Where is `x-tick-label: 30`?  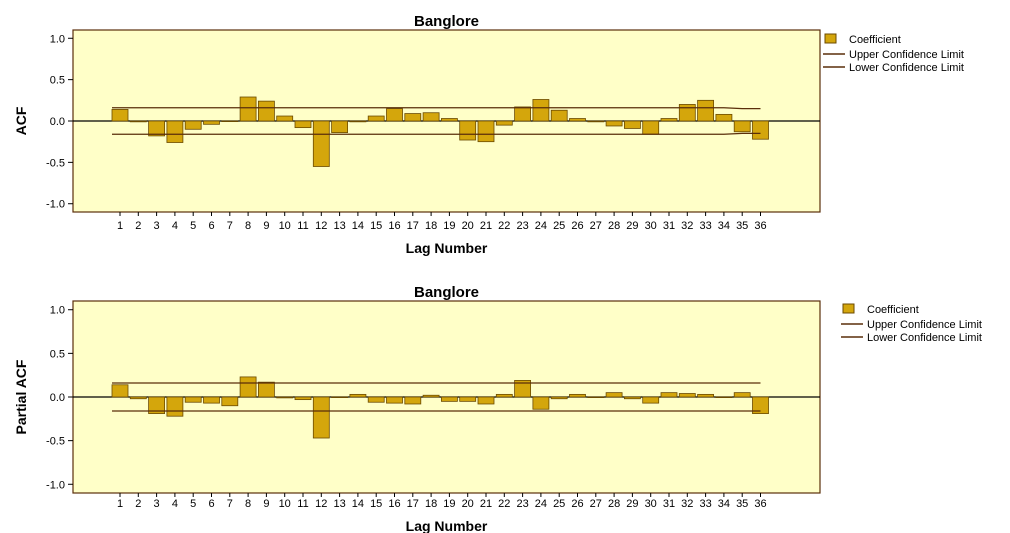 x-tick-label: 30 is located at coordinates (651, 504).